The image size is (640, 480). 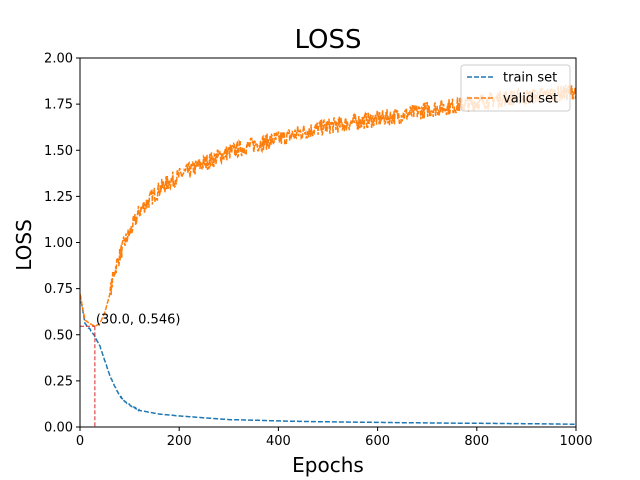 What do you see at coordinates (58, 335) in the screenshot?
I see `y-tick-label: 0.50` at bounding box center [58, 335].